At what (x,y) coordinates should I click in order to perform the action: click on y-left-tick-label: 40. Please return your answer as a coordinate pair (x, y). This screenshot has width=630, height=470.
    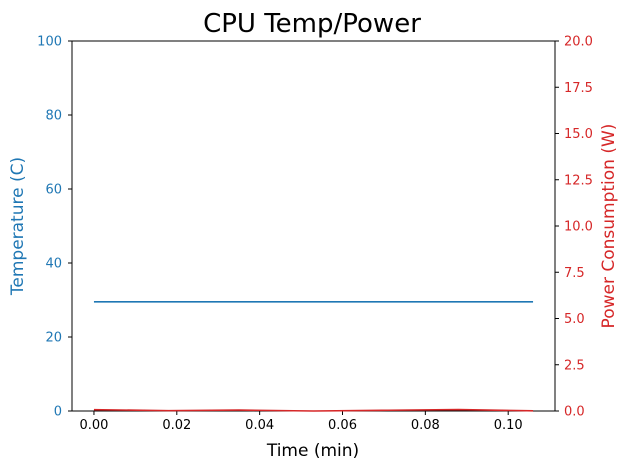
    Looking at the image, I should click on (53, 264).